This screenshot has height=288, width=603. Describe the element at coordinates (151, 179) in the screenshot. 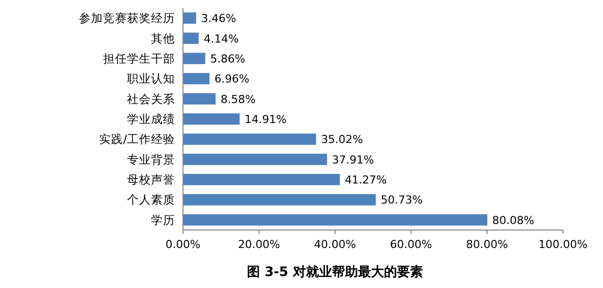

I see `y-tick-label: 母校声誉` at that location.